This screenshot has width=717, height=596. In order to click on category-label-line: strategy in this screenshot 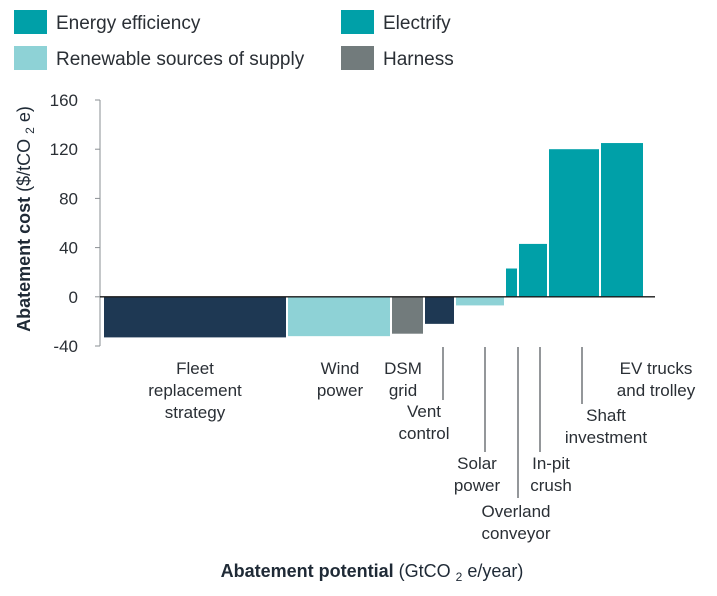, I will do `click(195, 412)`.